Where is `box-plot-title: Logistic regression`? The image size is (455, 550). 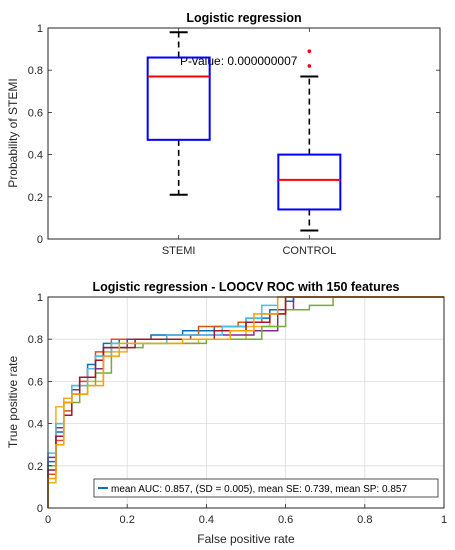
box-plot-title: Logistic regression is located at coordinates (243, 18).